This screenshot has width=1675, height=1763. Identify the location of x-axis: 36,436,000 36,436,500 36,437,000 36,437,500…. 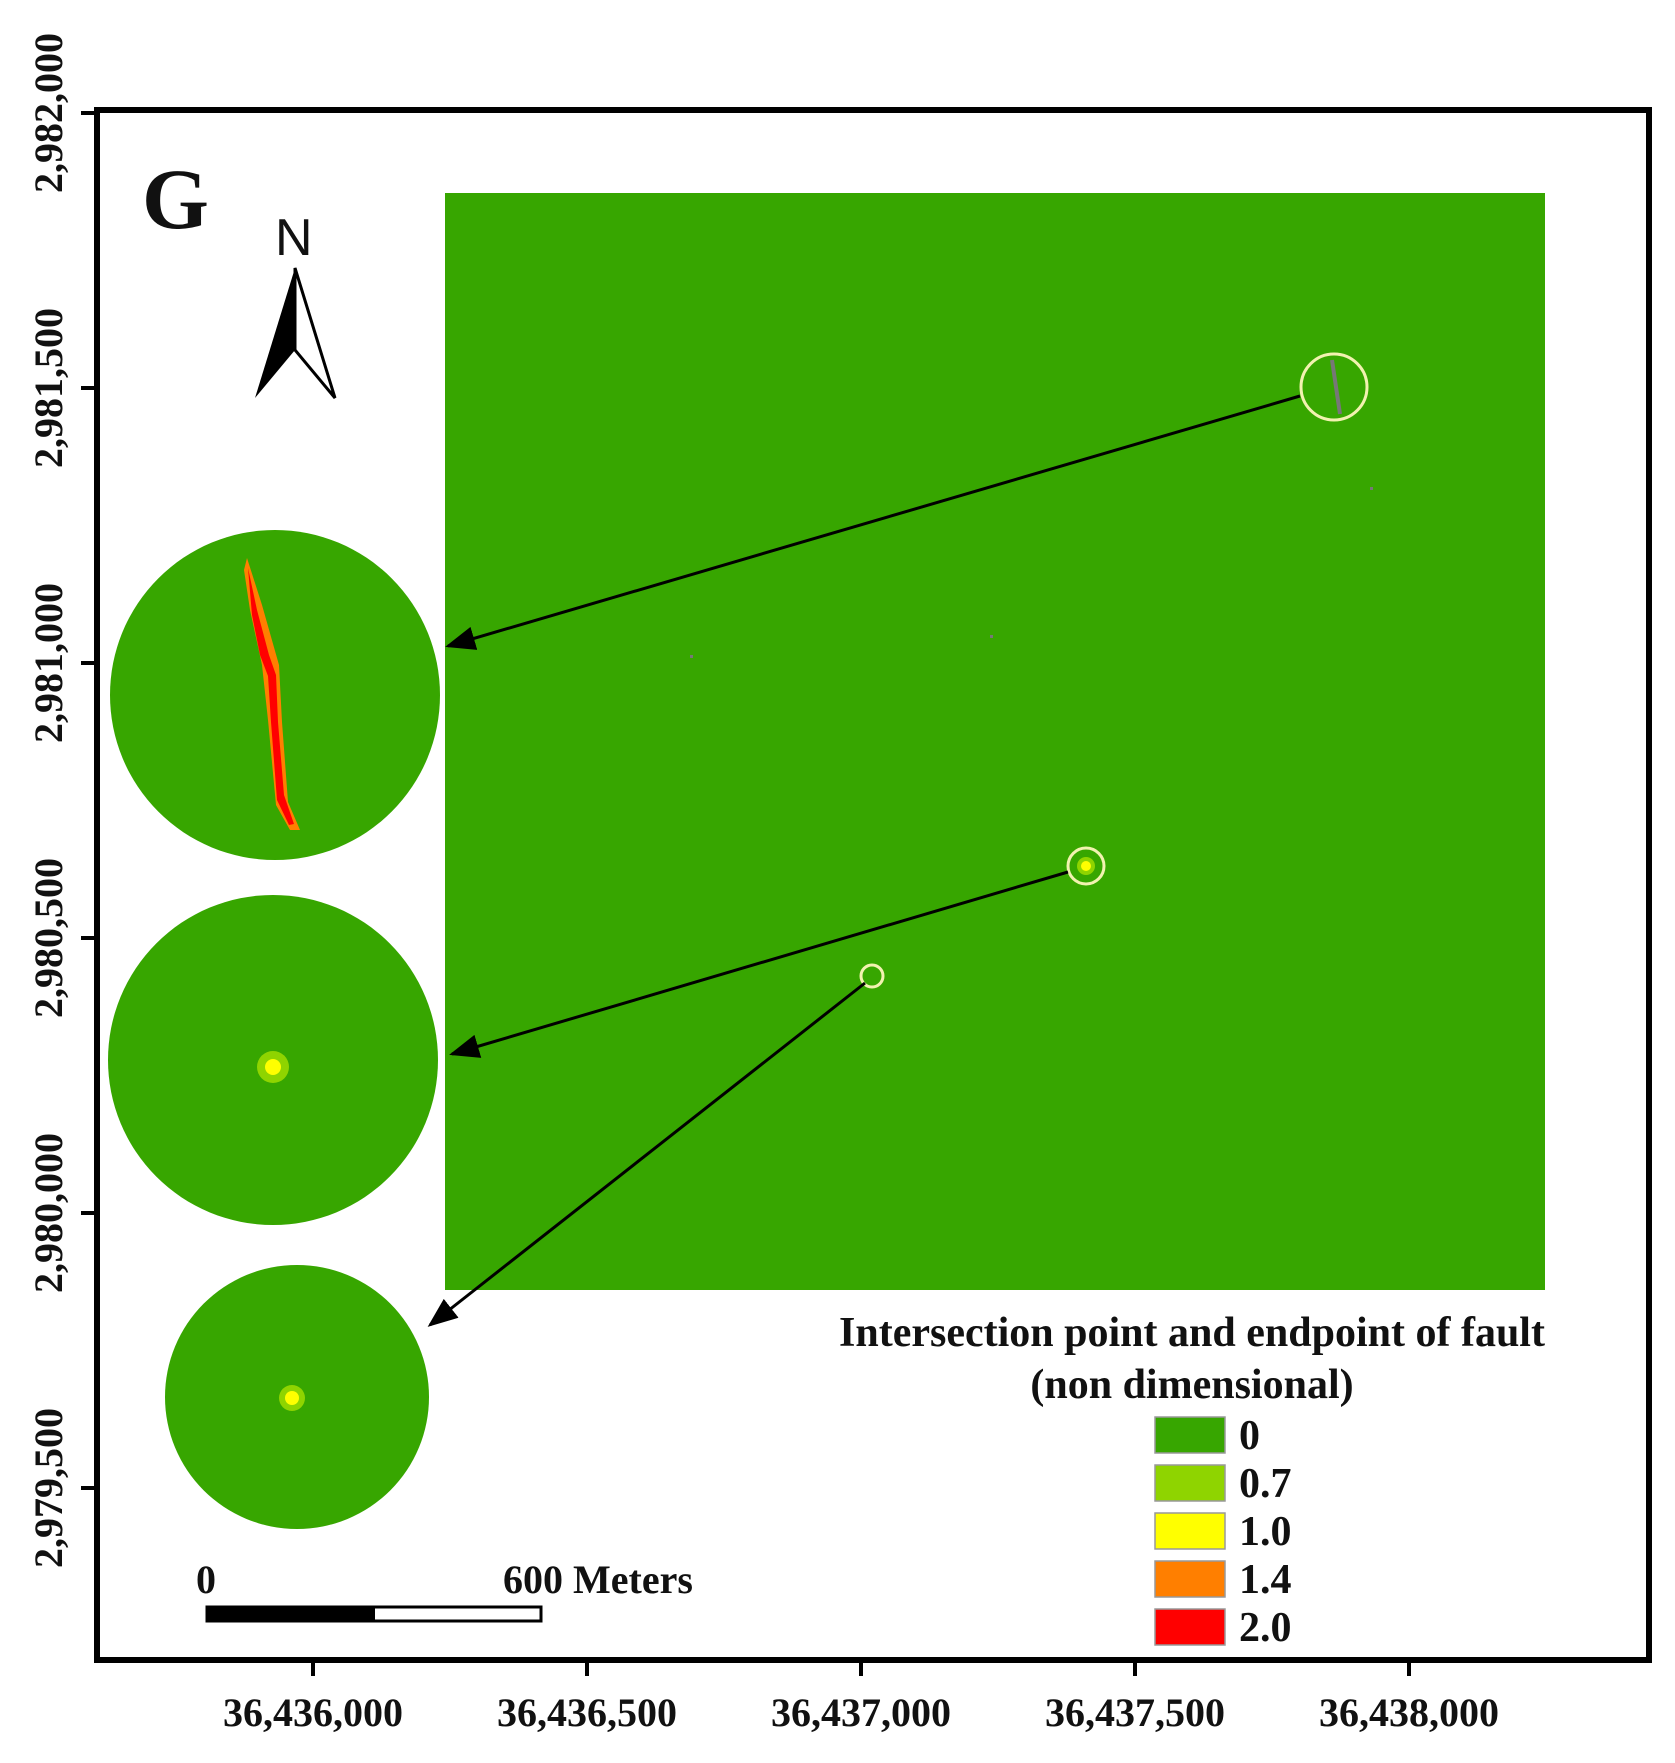
(861, 1697).